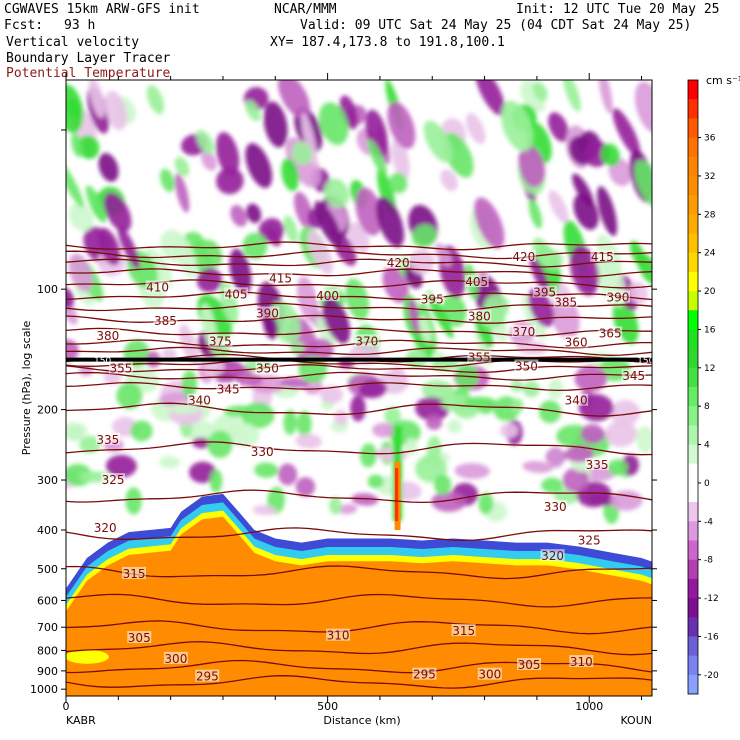 This screenshot has height=740, width=740. What do you see at coordinates (618, 9) in the screenshot?
I see `init-time: Init: 12 UTC Tue 20 May 25` at bounding box center [618, 9].